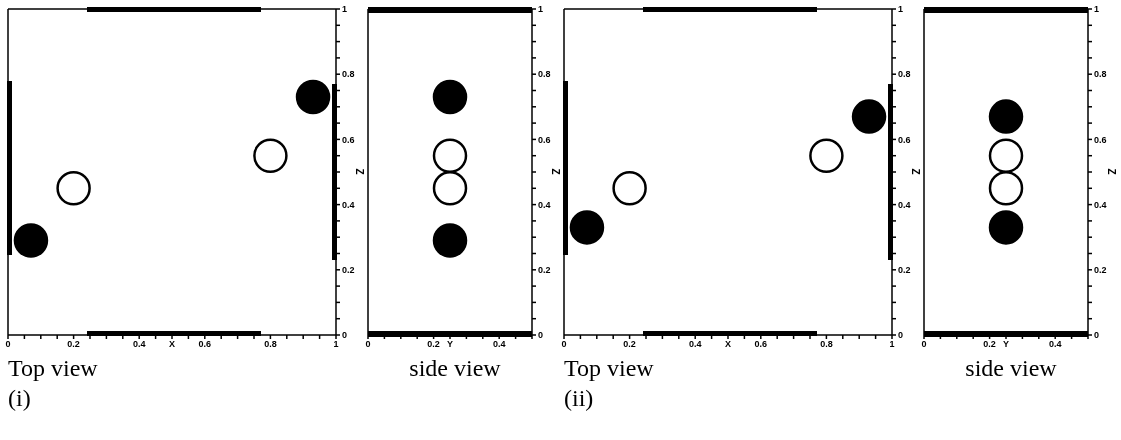  I want to click on text: (ii), so click(579, 398).